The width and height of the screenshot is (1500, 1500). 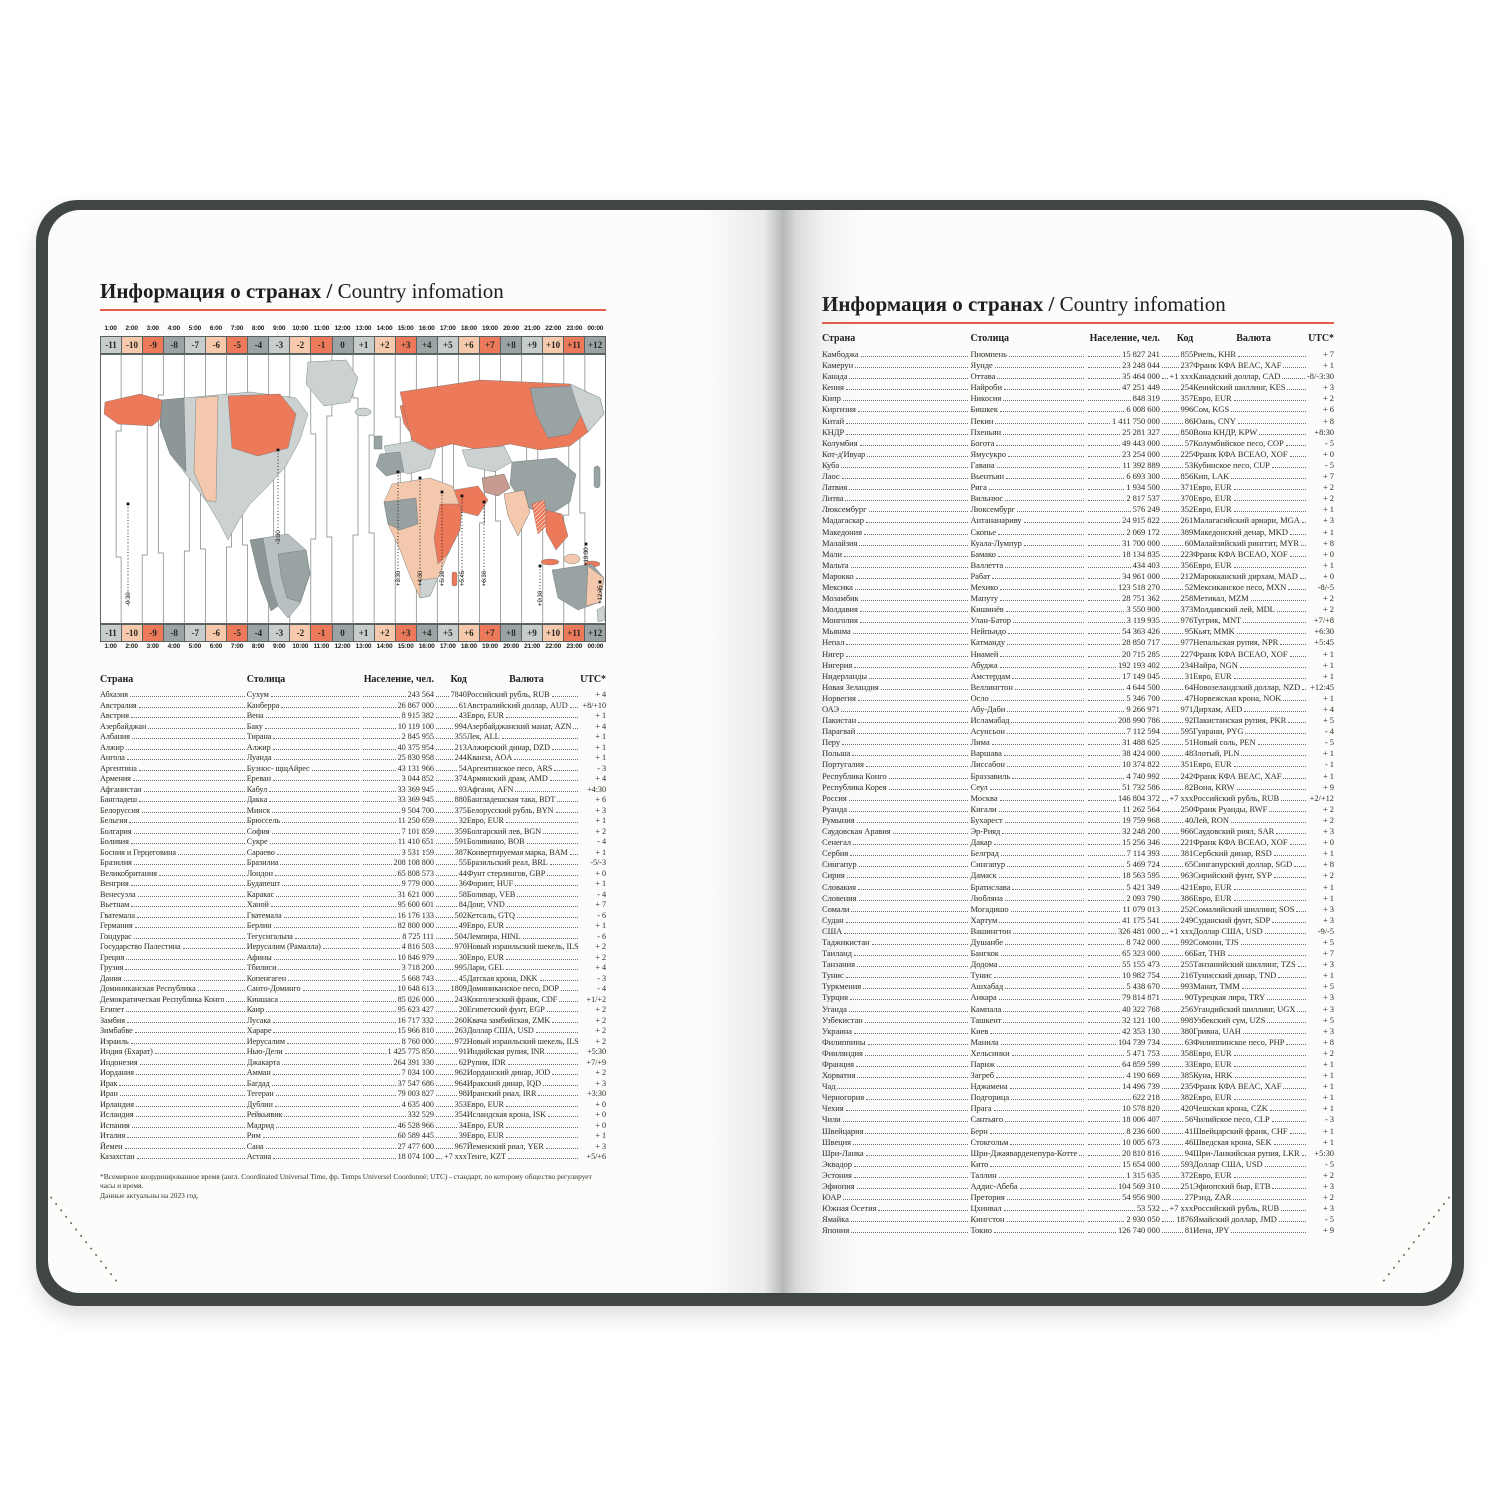 What do you see at coordinates (1250, 709) in the screenshot?
I see `currency-cell: Дирхам, AED` at bounding box center [1250, 709].